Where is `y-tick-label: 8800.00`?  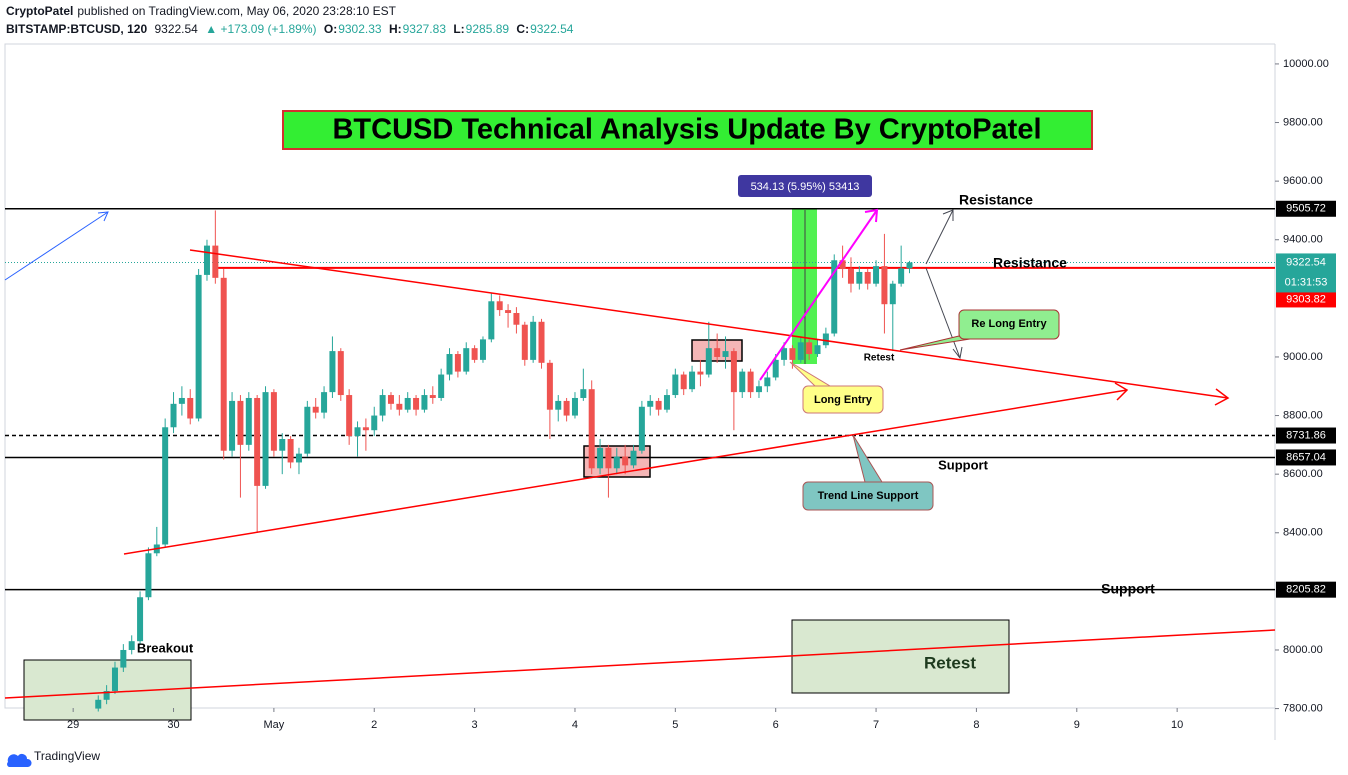
y-tick-label: 8800.00 is located at coordinates (1303, 415).